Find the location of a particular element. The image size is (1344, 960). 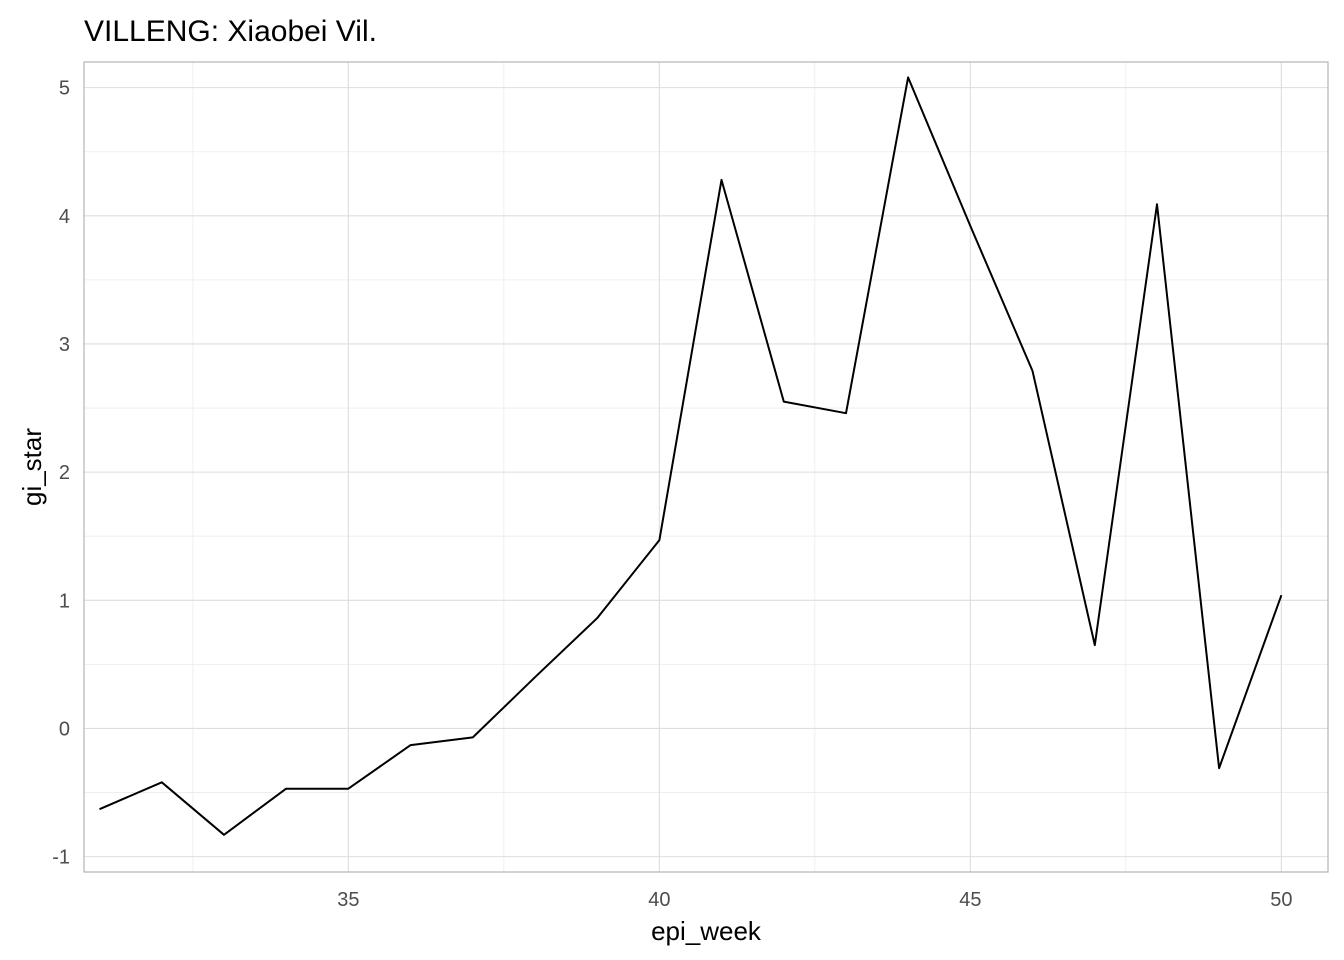

chart-title: VILLENG: Xiaobei Vil. is located at coordinates (230, 31).